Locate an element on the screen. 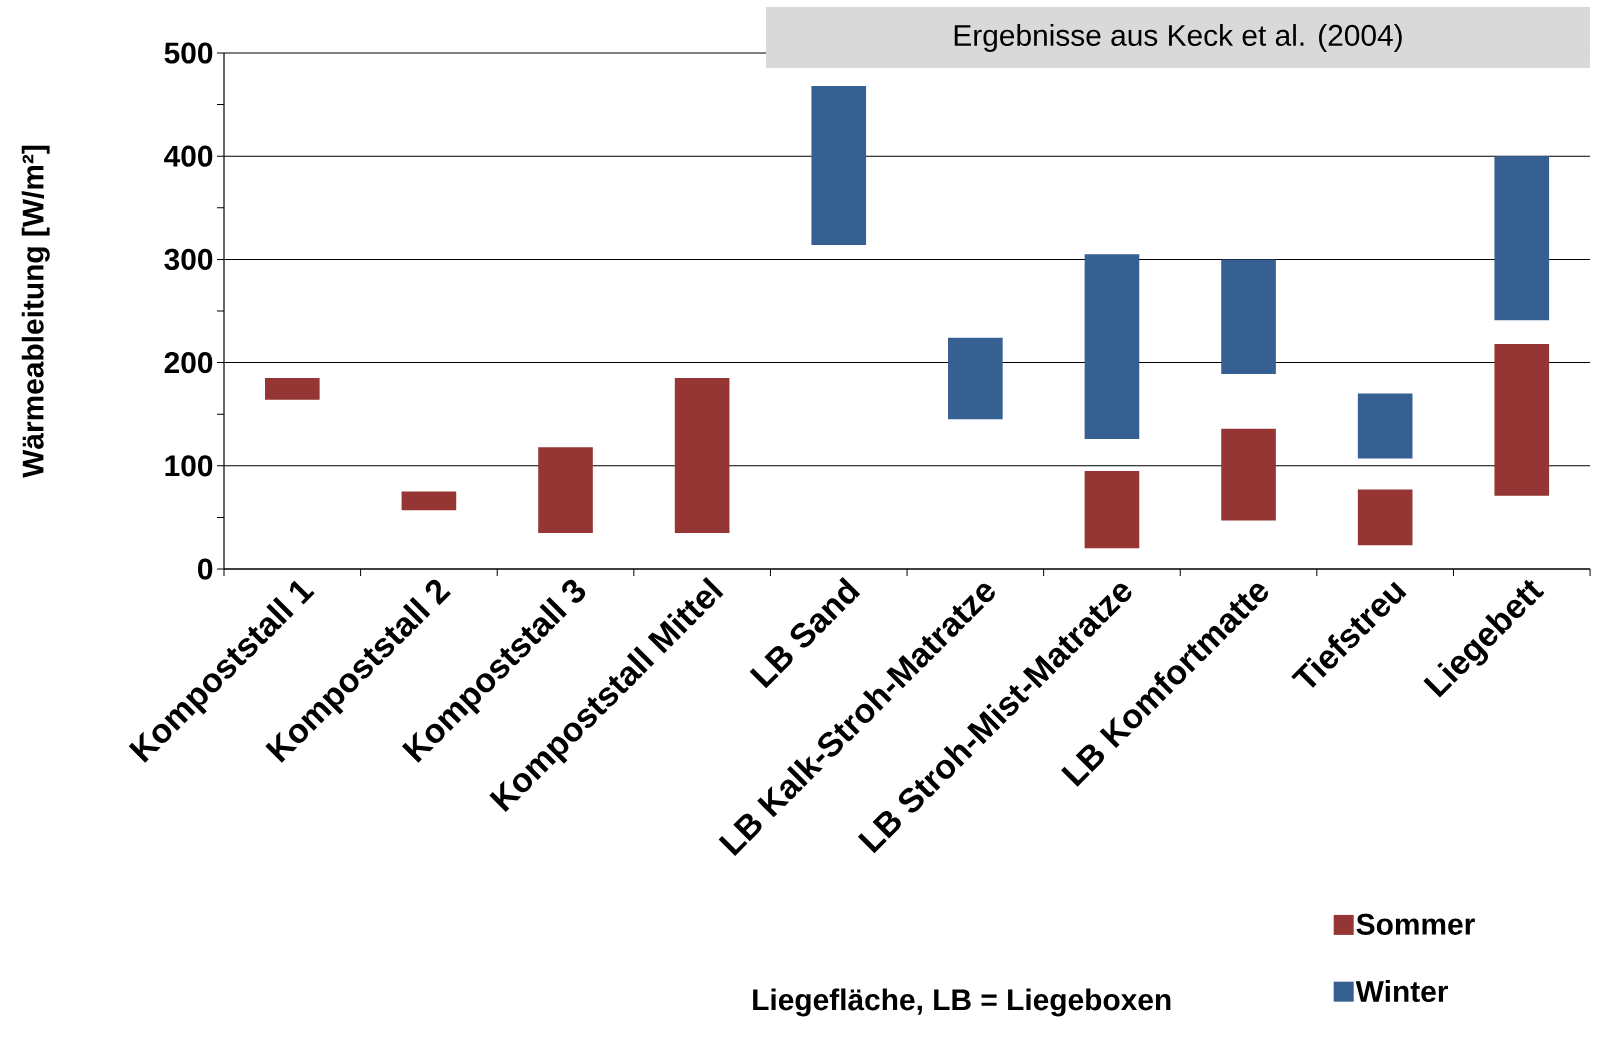 Image resolution: width=1598 pixels, height=1038 pixels. y-tick-label: 400 is located at coordinates (188, 156).